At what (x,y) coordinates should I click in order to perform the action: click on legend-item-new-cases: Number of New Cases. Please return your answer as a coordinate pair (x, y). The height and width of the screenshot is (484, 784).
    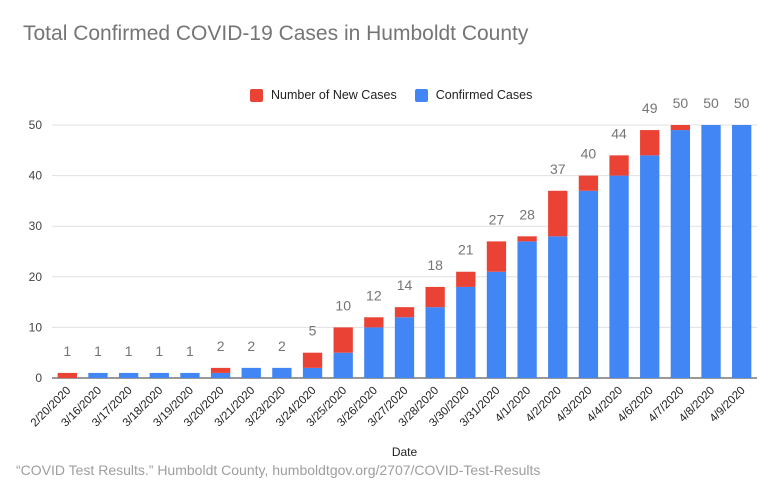
    Looking at the image, I should click on (323, 95).